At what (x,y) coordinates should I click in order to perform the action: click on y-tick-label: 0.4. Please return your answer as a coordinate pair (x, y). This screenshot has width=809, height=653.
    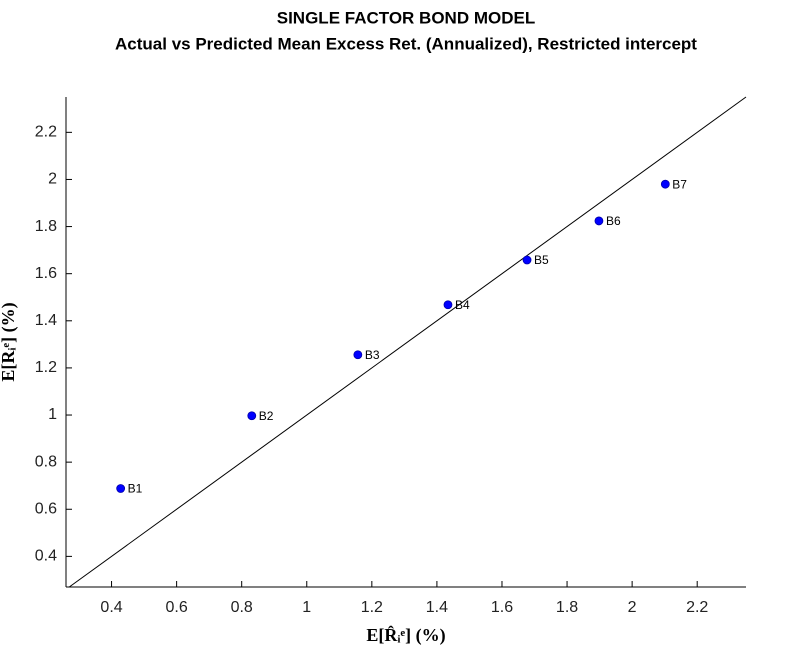
    Looking at the image, I should click on (46, 556).